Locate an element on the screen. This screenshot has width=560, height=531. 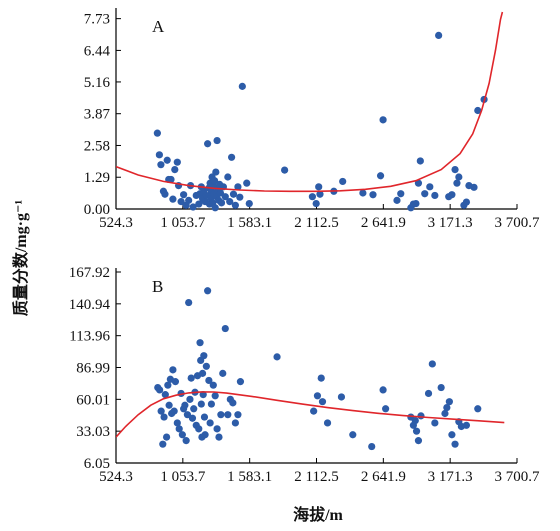
y-tick-label: 5.16 is located at coordinates (97, 83).